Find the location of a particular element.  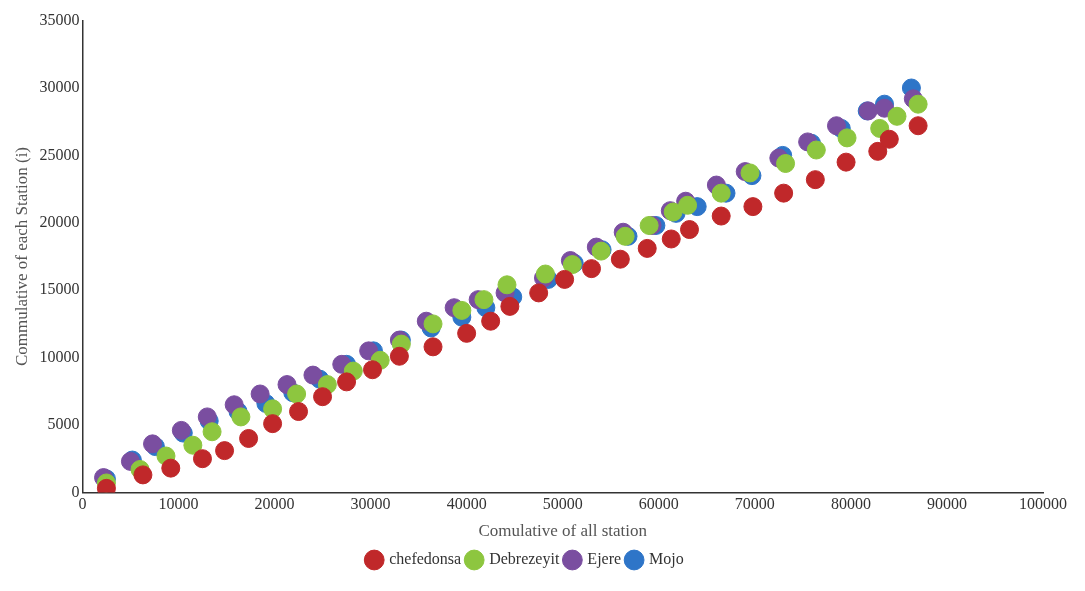

y-tick-label: 25000 is located at coordinates (59, 154).